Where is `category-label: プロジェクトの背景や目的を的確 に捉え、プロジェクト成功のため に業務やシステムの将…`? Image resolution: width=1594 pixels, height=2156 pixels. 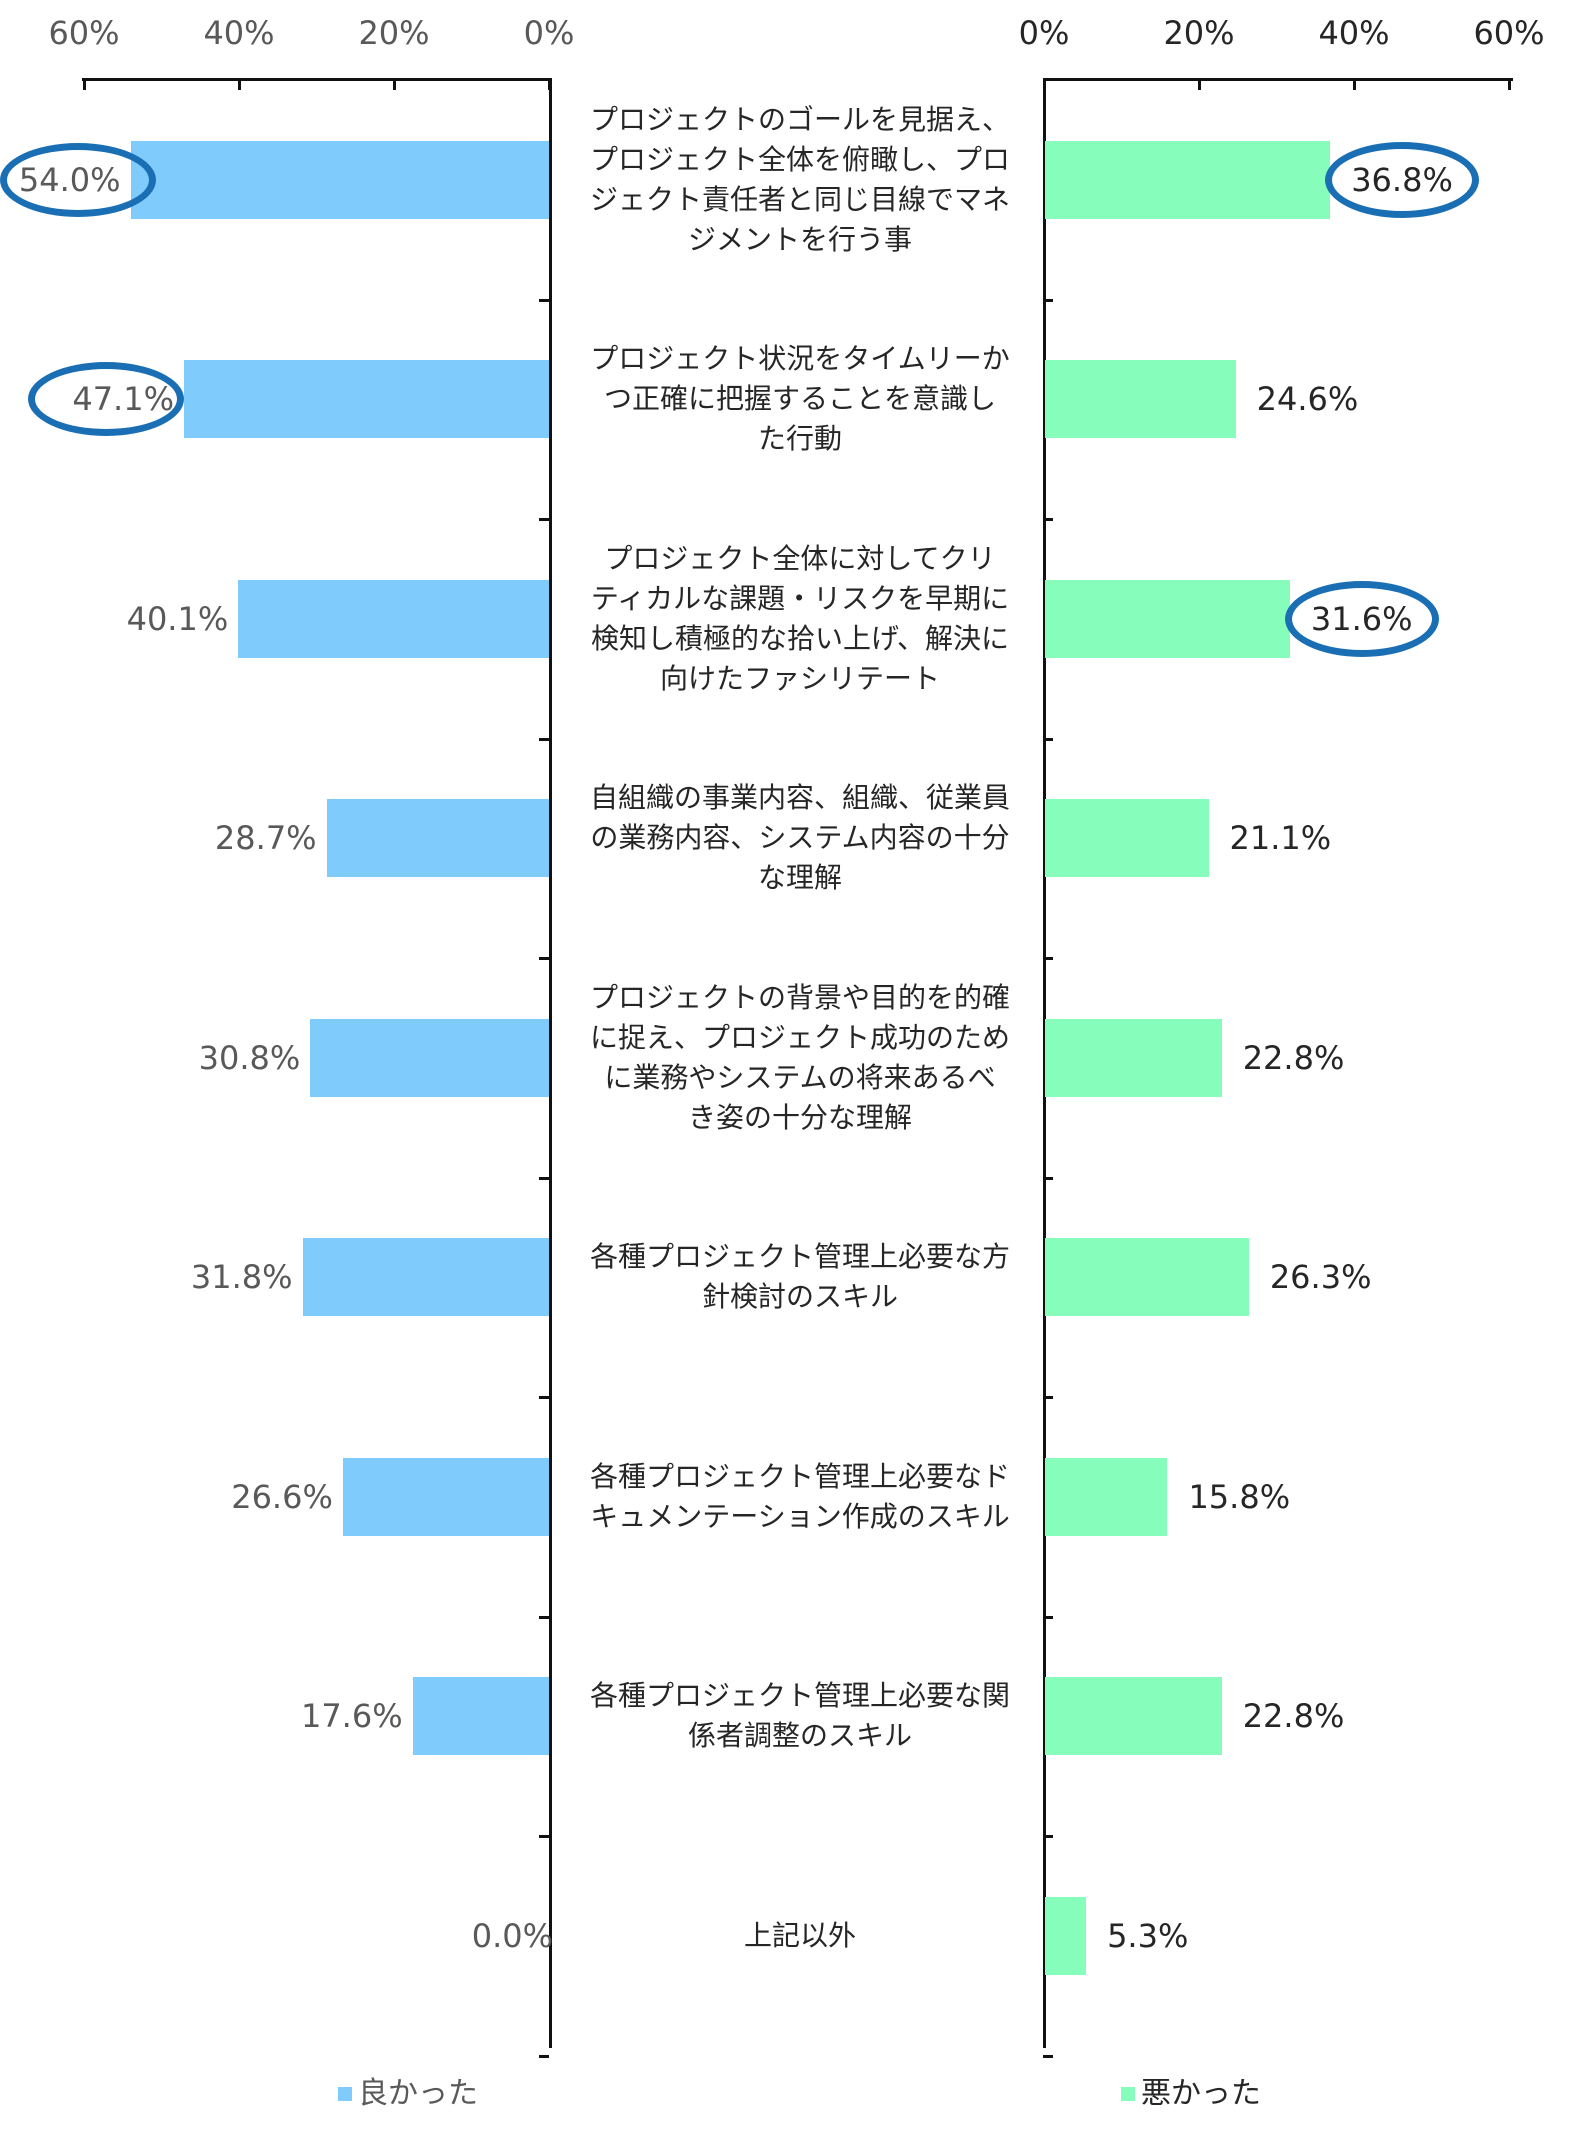
category-label: プロジェクトの背景や目的を的確 に捉え、プロジェクト成功のため に業務やシステムの将… is located at coordinates (800, 1058).